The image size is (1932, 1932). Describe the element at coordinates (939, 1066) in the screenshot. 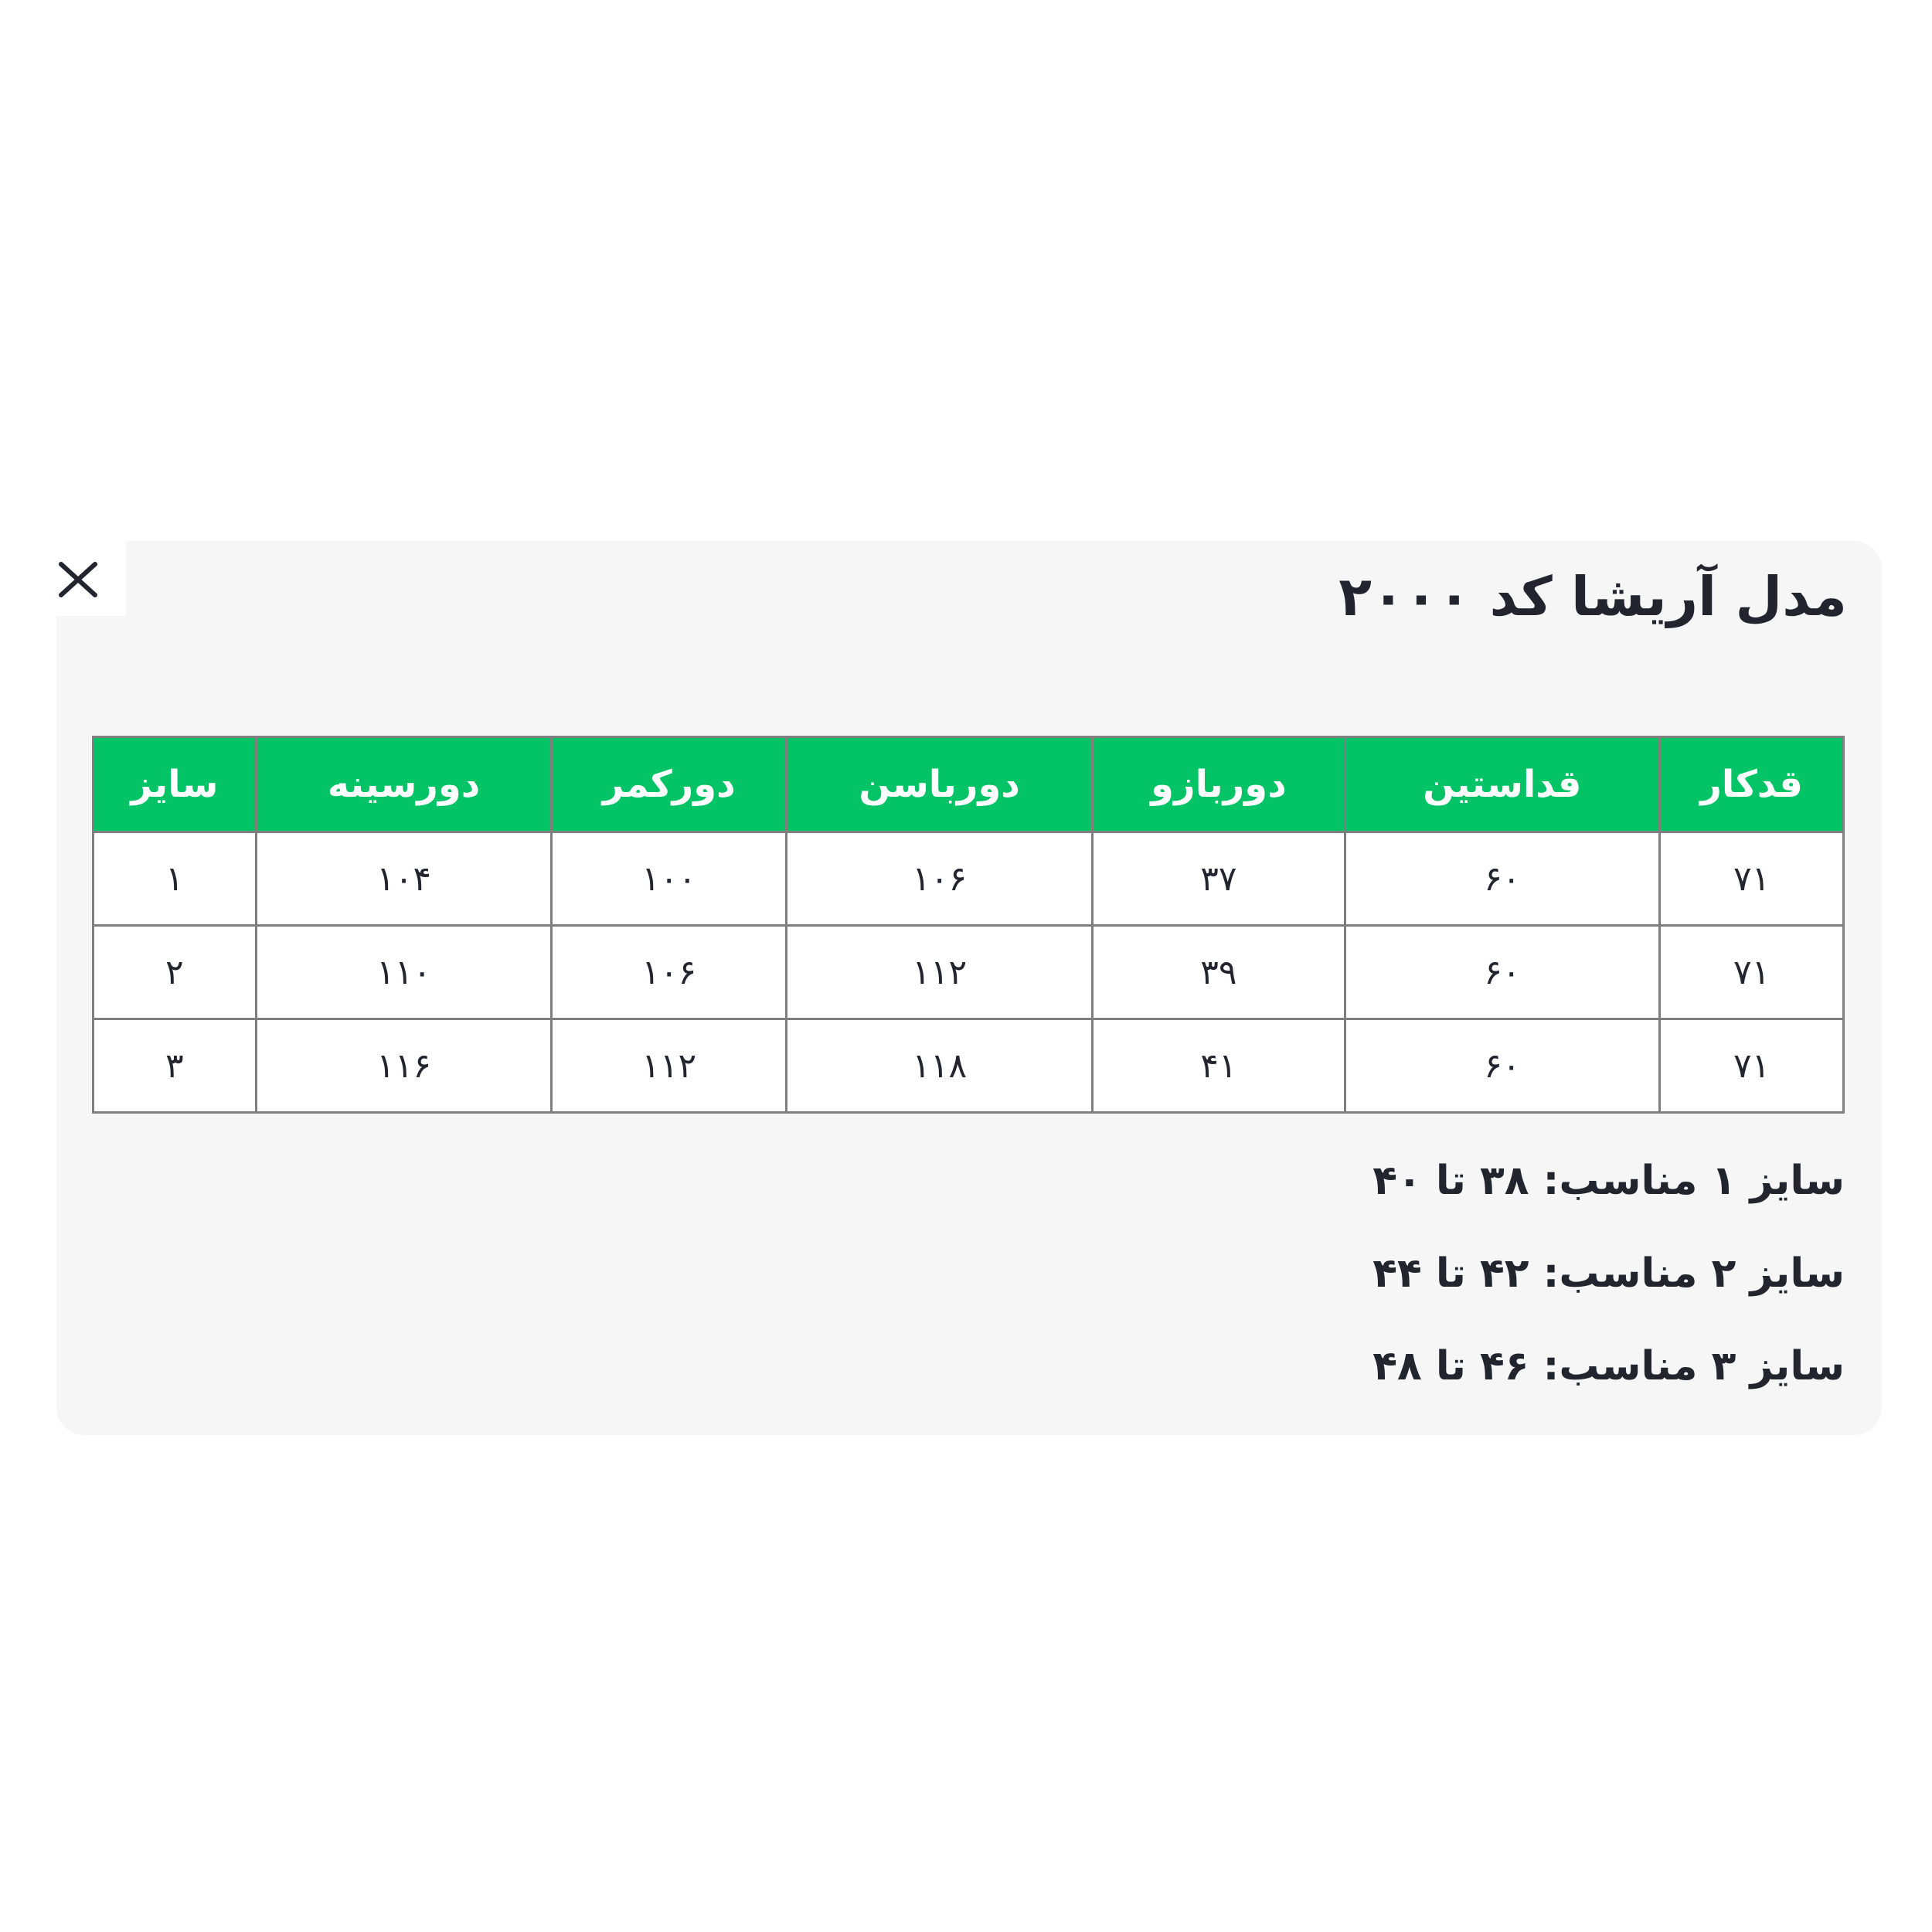

I see `table-cell: ۱۱۸` at that location.